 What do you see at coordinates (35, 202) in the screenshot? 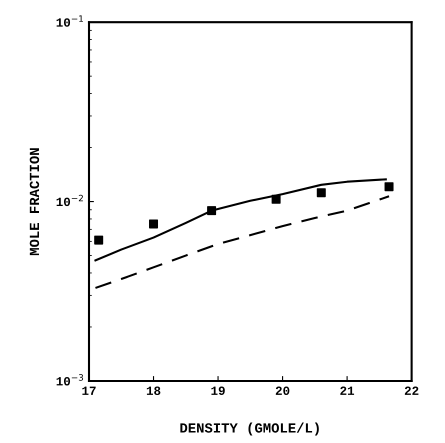
I see `y-axis-title: MOLE FRACTION` at bounding box center [35, 202].